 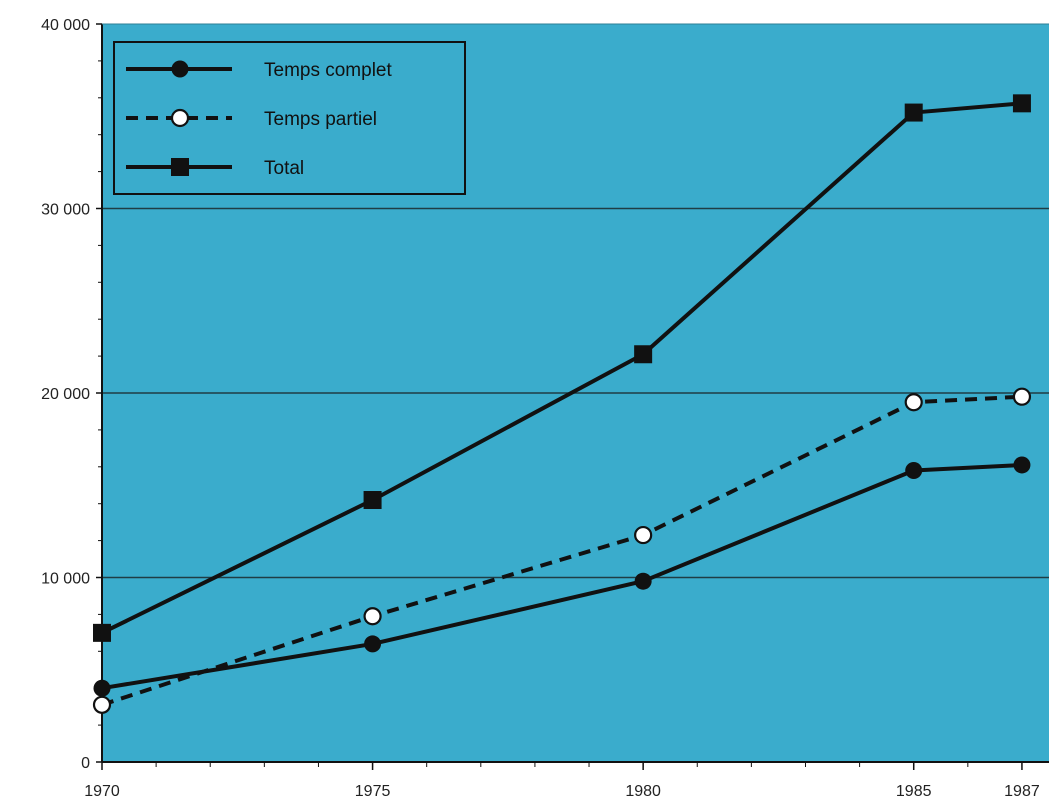 What do you see at coordinates (65, 25) in the screenshot?
I see `y-tick-label: 40 000` at bounding box center [65, 25].